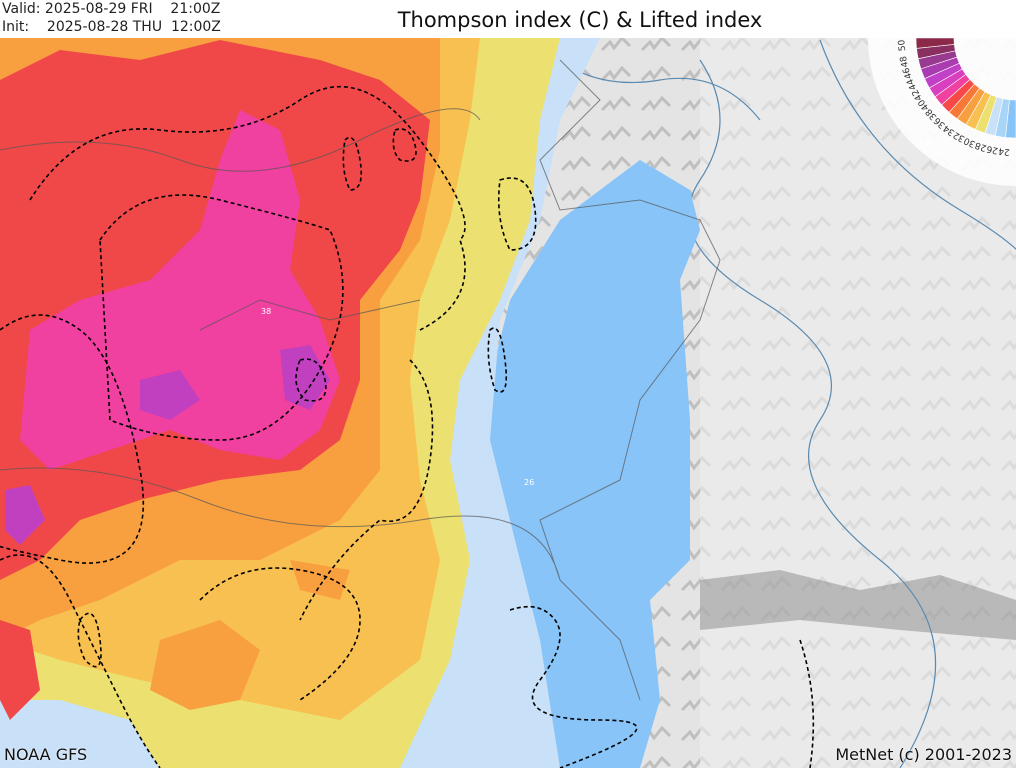 Image resolution: width=1016 pixels, height=772 pixels. I want to click on legend-tick-label: 24, so click(1004, 150).